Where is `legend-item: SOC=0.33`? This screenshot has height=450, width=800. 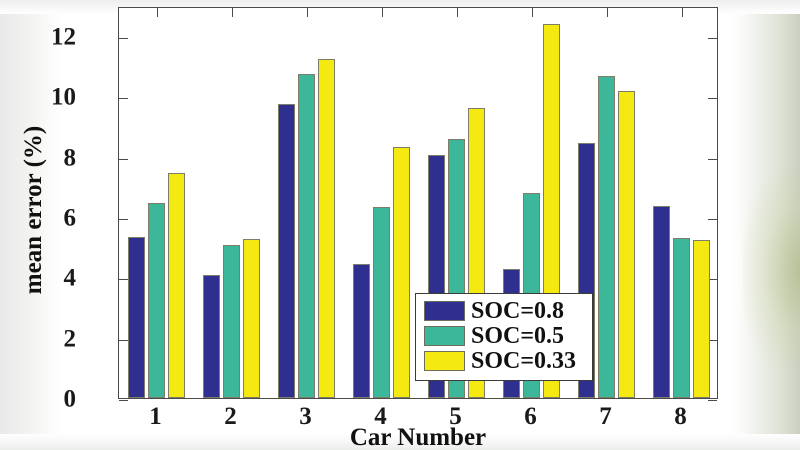
legend-item: SOC=0.33 is located at coordinates (505, 361).